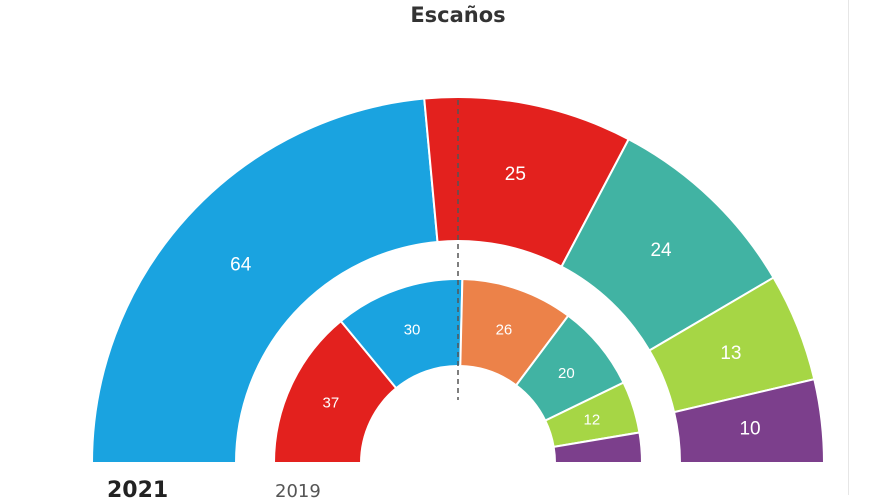  What do you see at coordinates (298, 491) in the screenshot?
I see `ring-label-inner: 2019` at bounding box center [298, 491].